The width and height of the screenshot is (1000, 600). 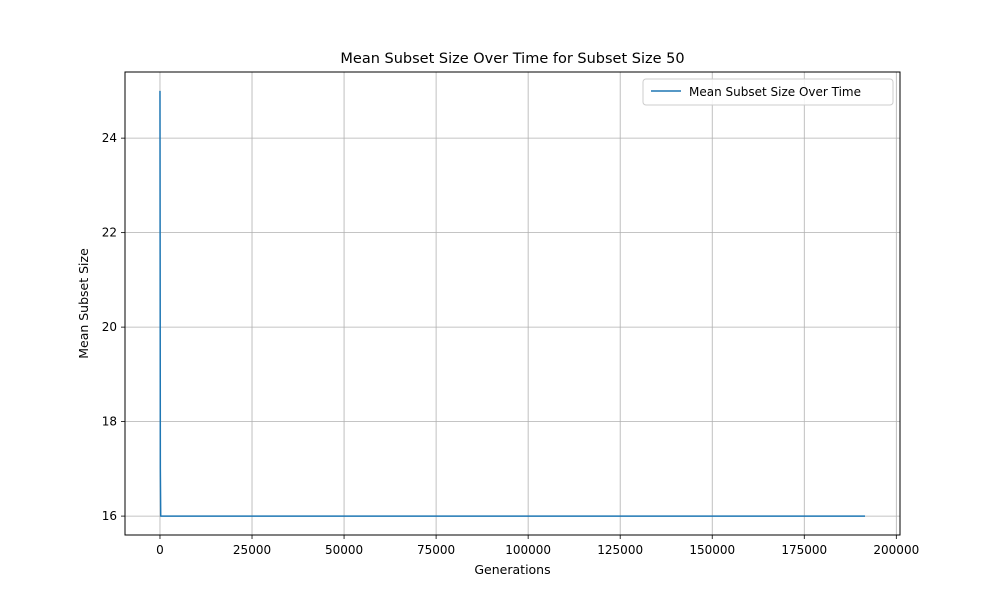 I want to click on y-tick-label: 22, so click(x=109, y=233).